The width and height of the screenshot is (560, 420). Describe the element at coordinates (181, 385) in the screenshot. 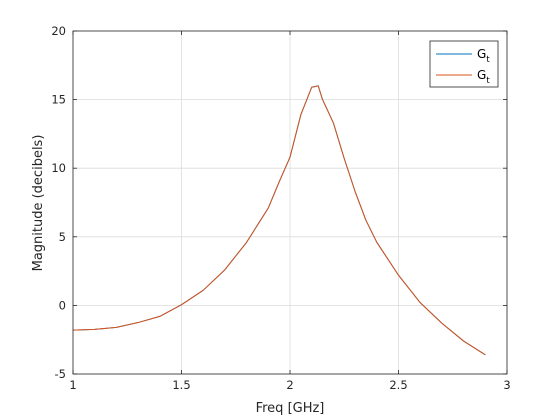

I see `x-tick-label: 1.5` at that location.